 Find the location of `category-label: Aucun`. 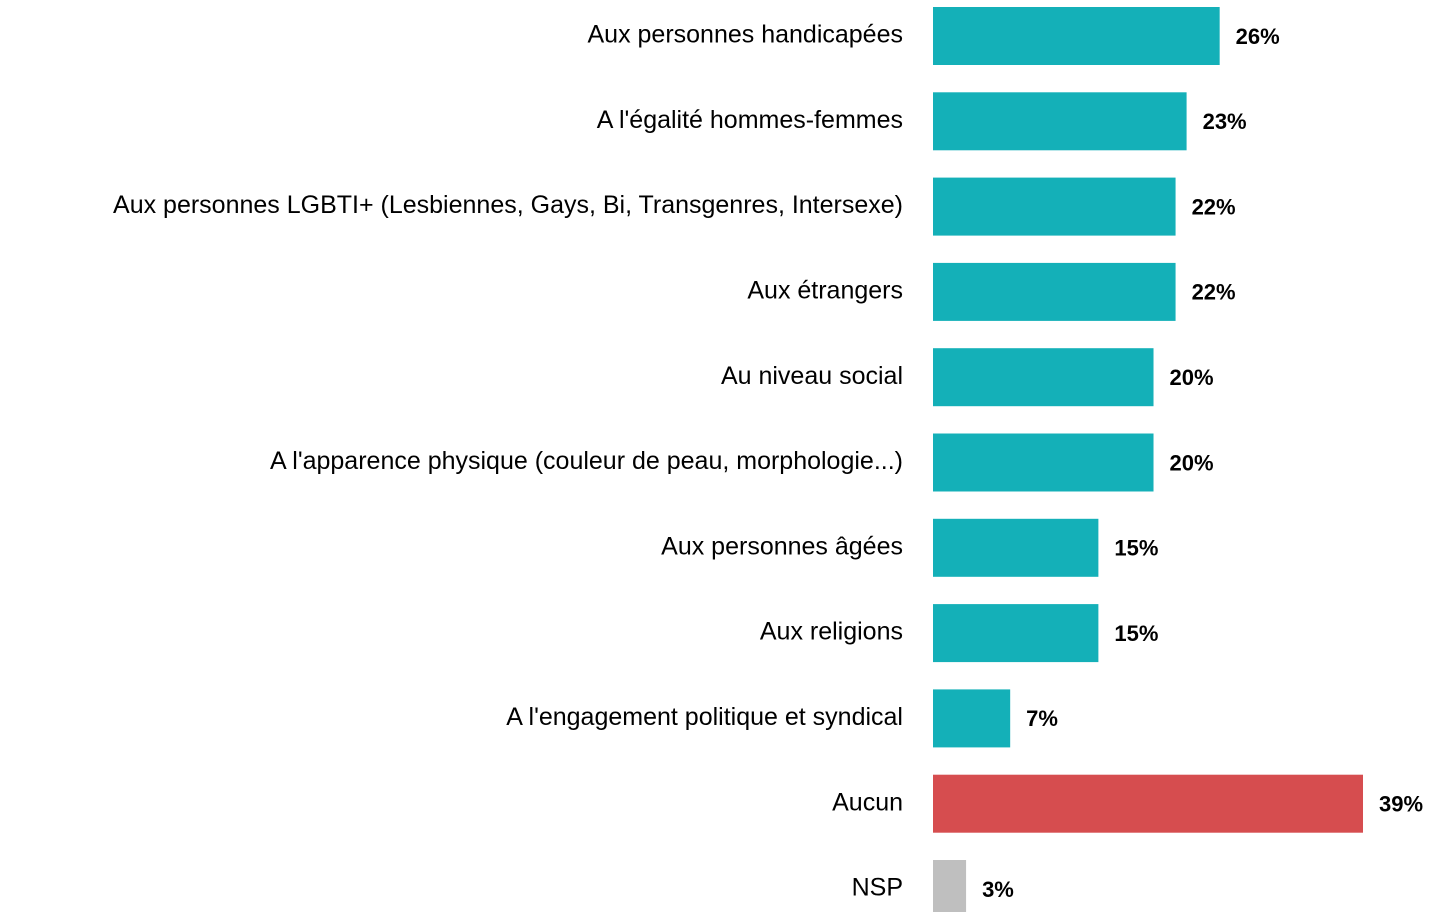

category-label: Aucun is located at coordinates (867, 802).